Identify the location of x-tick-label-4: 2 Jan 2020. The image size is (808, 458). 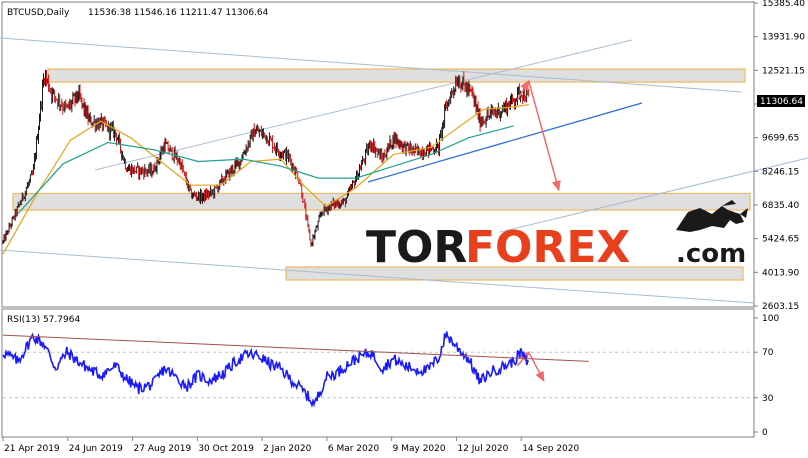
(287, 449).